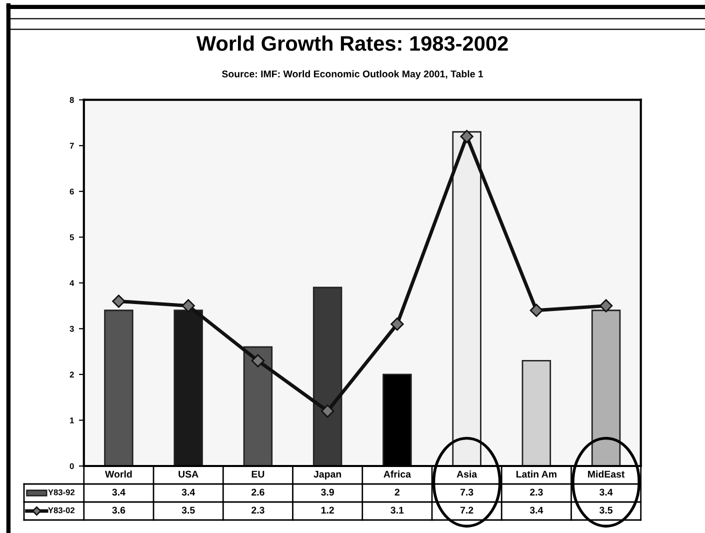 The height and width of the screenshot is (533, 705). What do you see at coordinates (61, 510) in the screenshot?
I see `legend-label: Y83-02` at bounding box center [61, 510].